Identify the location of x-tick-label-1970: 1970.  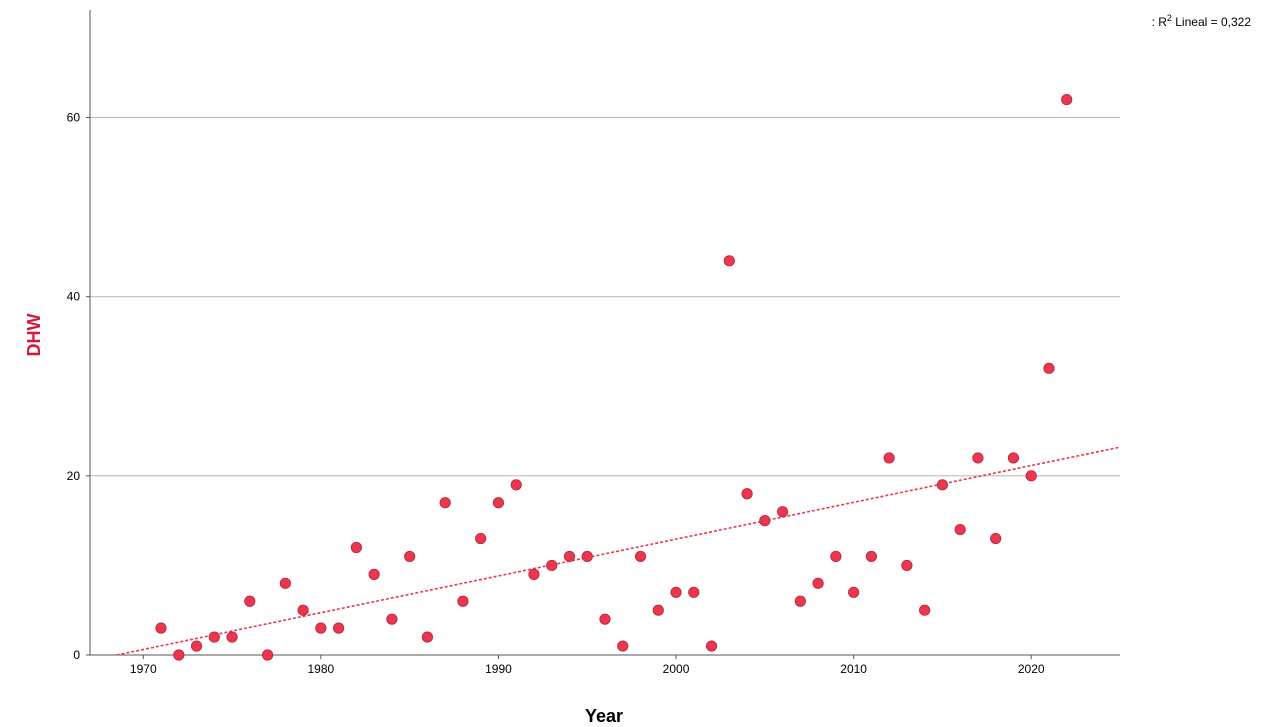
(143, 669).